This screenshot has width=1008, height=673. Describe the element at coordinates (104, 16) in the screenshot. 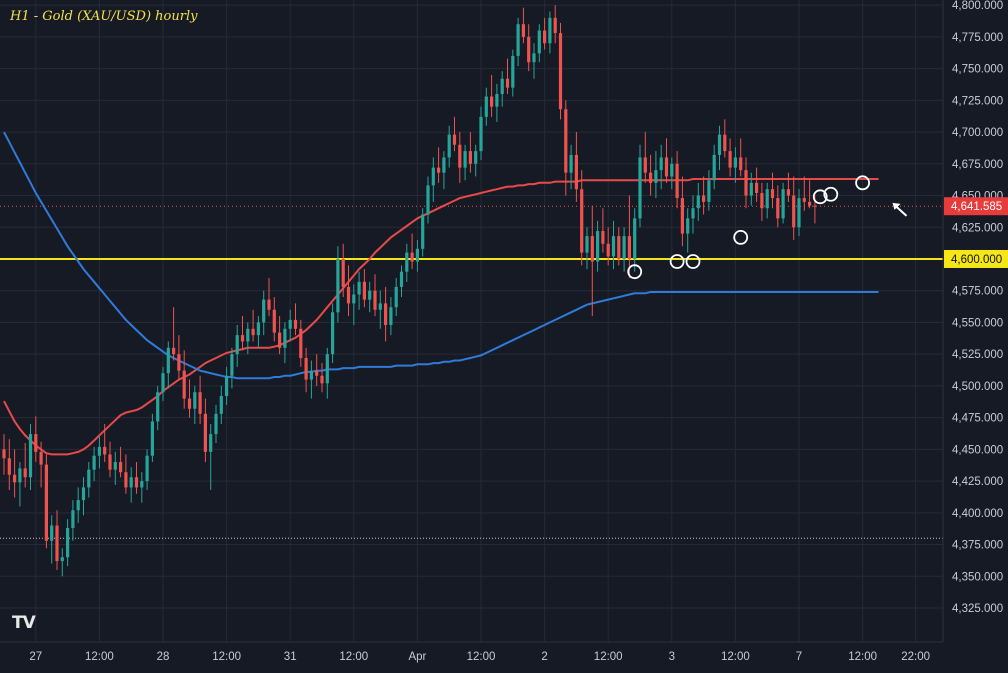

I see `chart-title: H1 - Gold (XAU/USD) hourly` at that location.